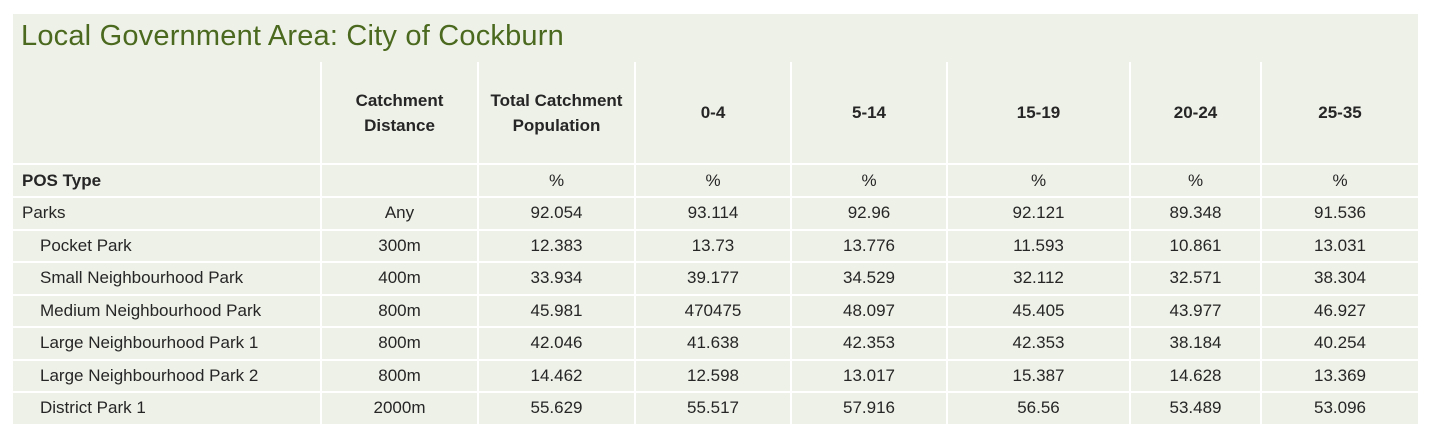  I want to click on unit-cell-total: %, so click(557, 181).